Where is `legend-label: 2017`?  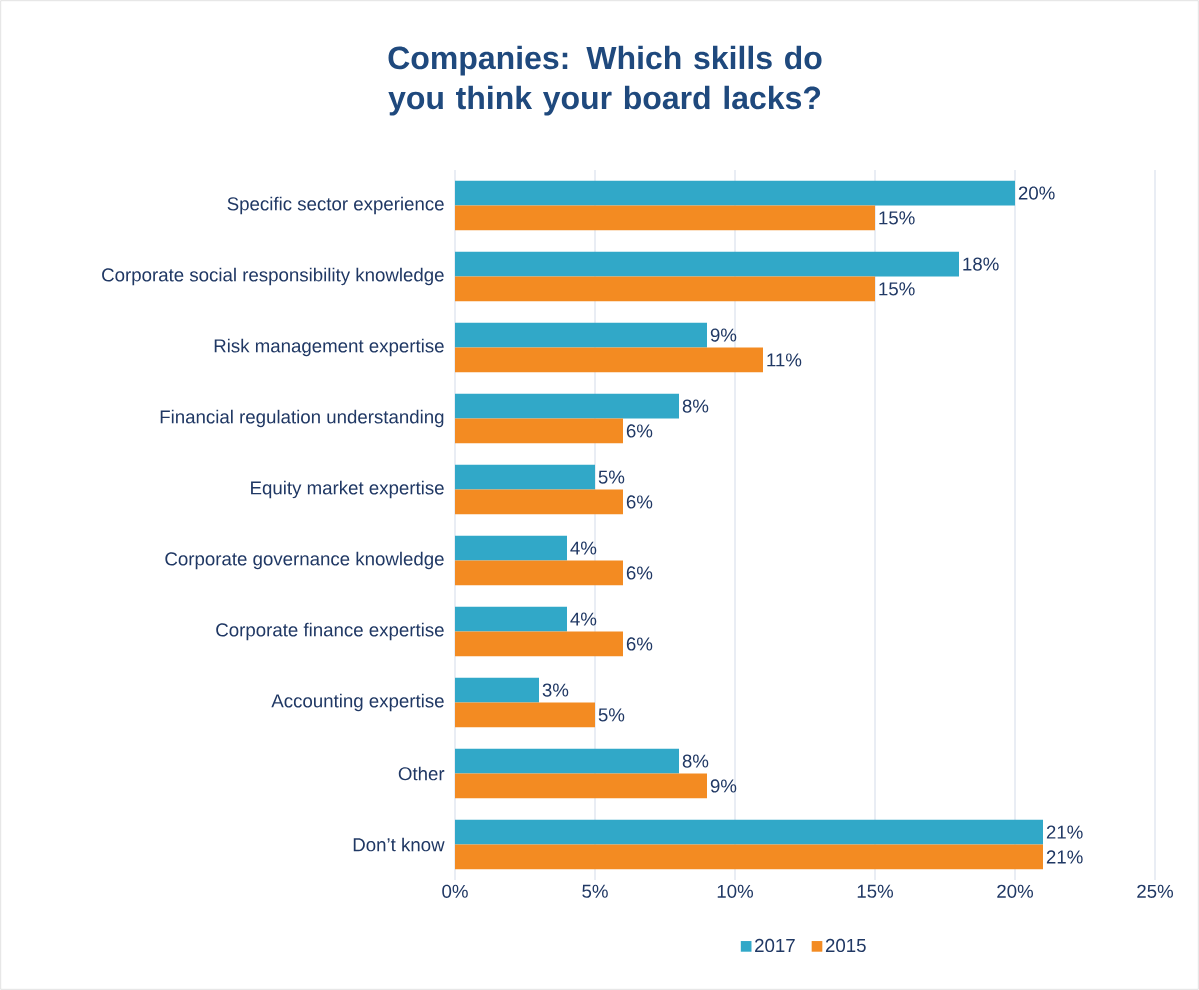
legend-label: 2017 is located at coordinates (775, 945).